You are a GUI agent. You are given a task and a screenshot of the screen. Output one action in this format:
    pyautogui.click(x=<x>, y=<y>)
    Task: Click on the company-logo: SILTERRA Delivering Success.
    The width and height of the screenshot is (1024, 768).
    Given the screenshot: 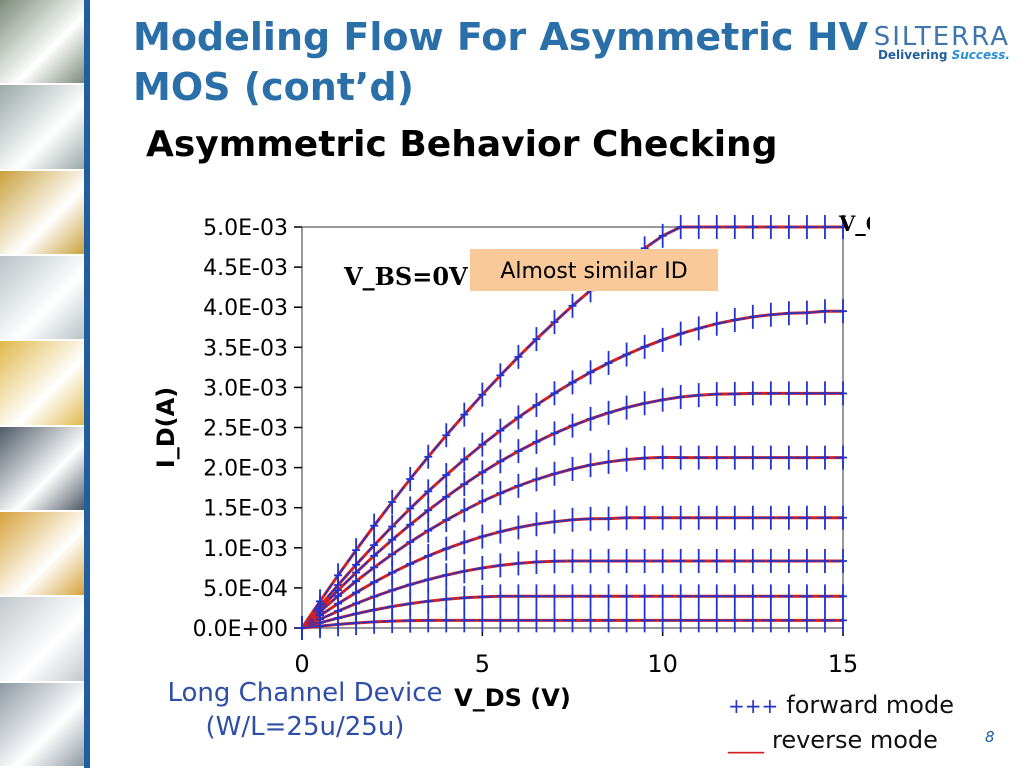 What is the action you would take?
    pyautogui.click(x=935, y=42)
    